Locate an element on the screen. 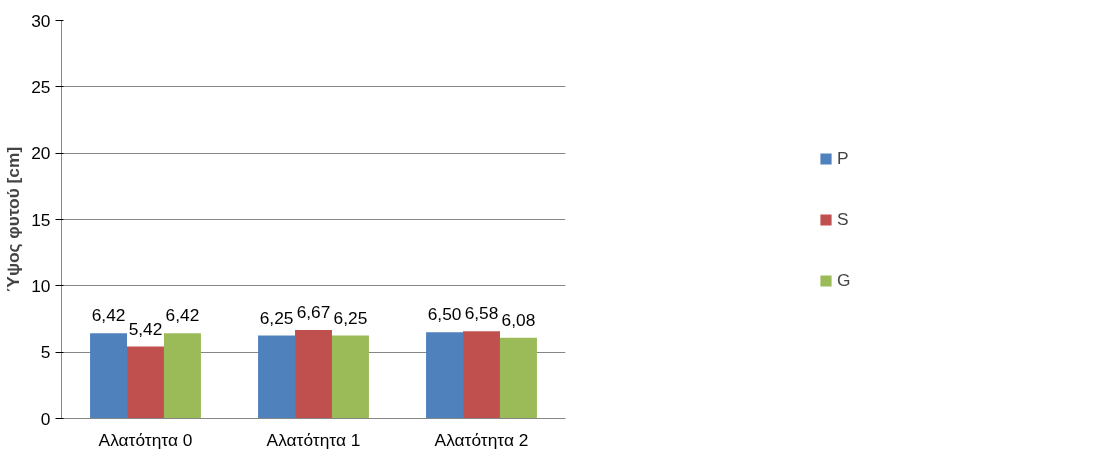 The width and height of the screenshot is (1115, 457). data-label: 5,42 is located at coordinates (145, 328).